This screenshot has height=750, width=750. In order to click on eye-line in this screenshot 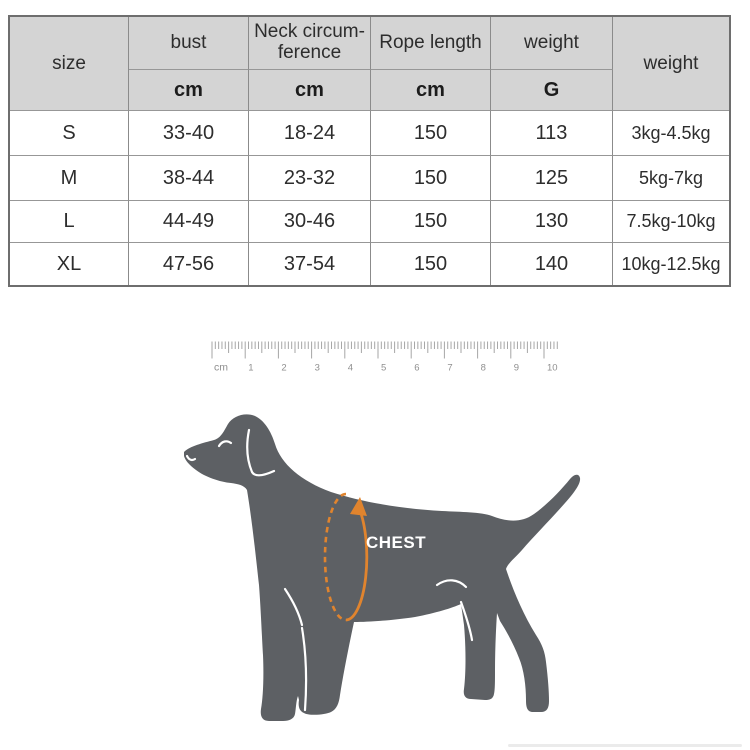, I will do `click(225, 444)`.